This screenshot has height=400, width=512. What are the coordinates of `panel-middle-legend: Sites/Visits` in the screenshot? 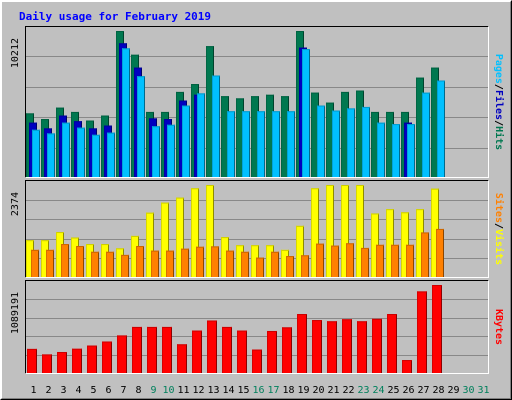 It's located at (499, 229).